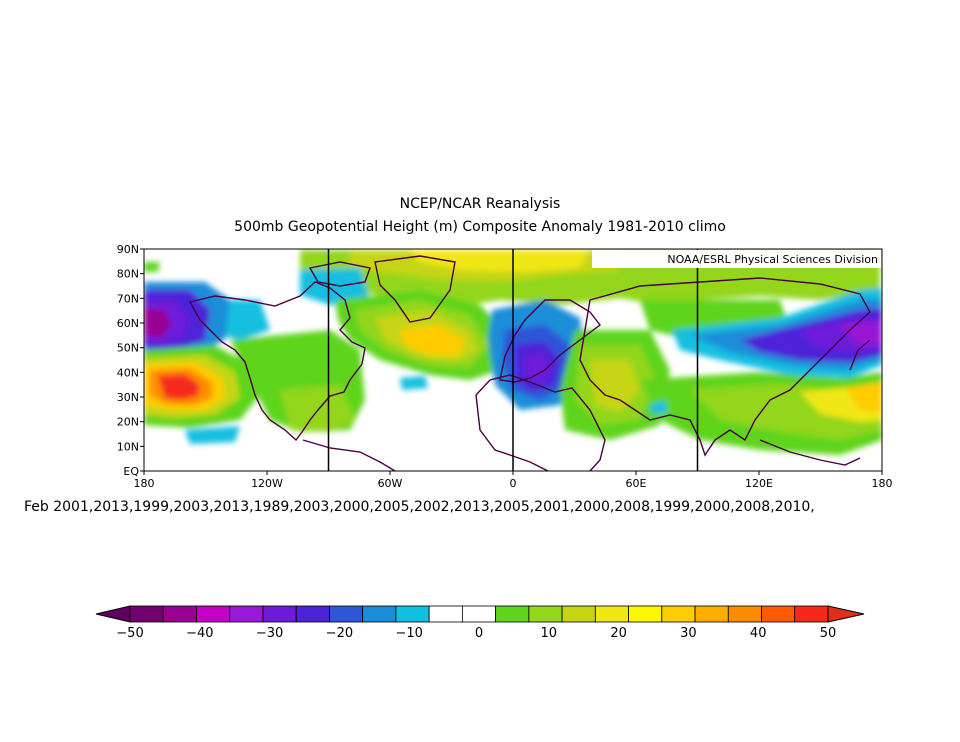 This screenshot has height=742, width=960. Describe the element at coordinates (113, 614) in the screenshot. I see `colorbar-low-arrow` at that location.